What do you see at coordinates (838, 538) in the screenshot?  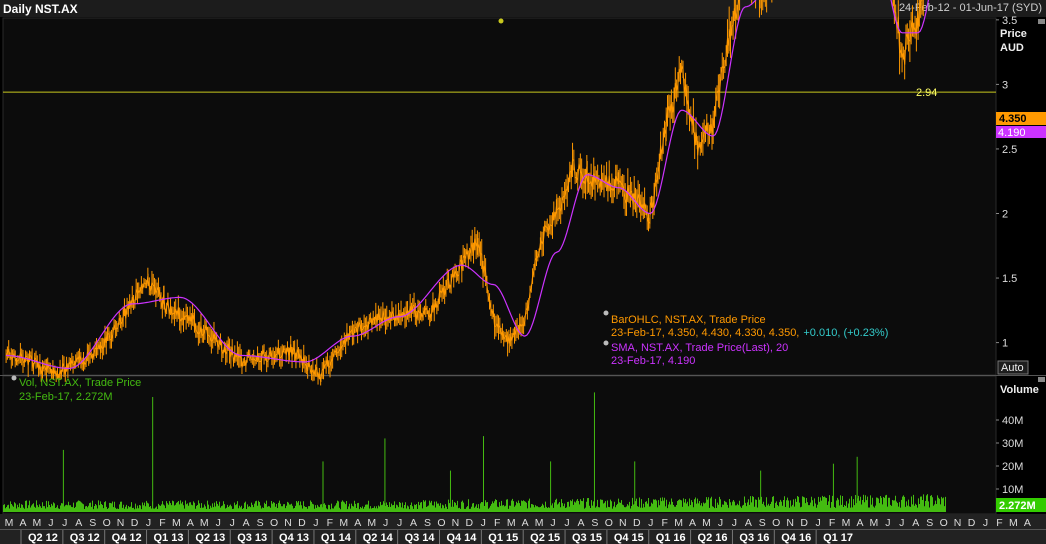 I see `quarter-label: Q1 17` at bounding box center [838, 538].